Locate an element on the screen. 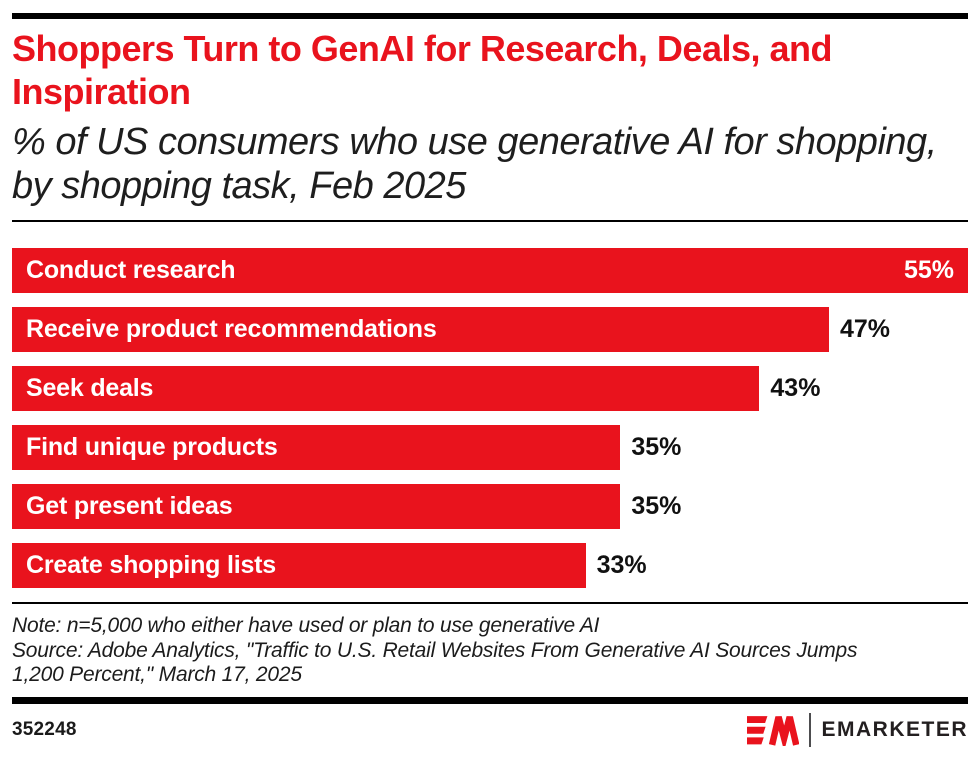 The width and height of the screenshot is (980, 765). bar-category-label: Conduct research is located at coordinates (131, 270).